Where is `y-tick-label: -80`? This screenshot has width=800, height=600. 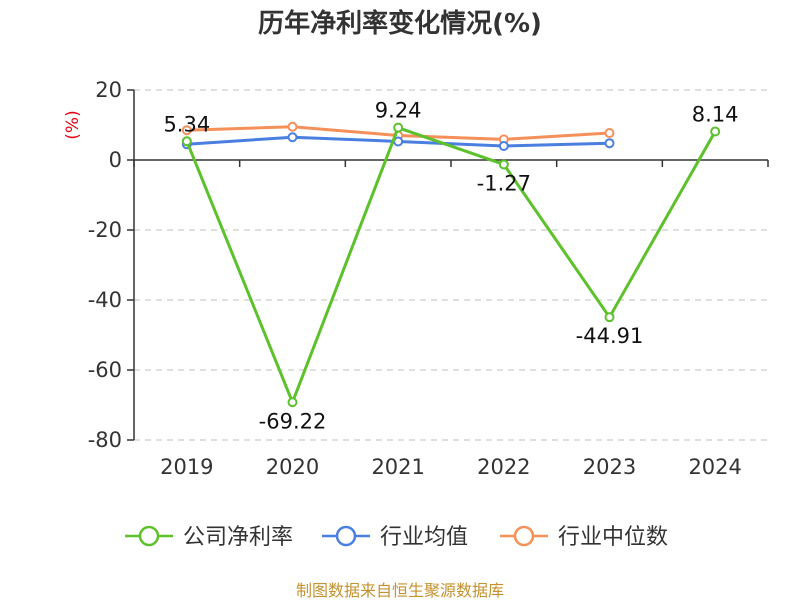 y-tick-label: -80 is located at coordinates (105, 440).